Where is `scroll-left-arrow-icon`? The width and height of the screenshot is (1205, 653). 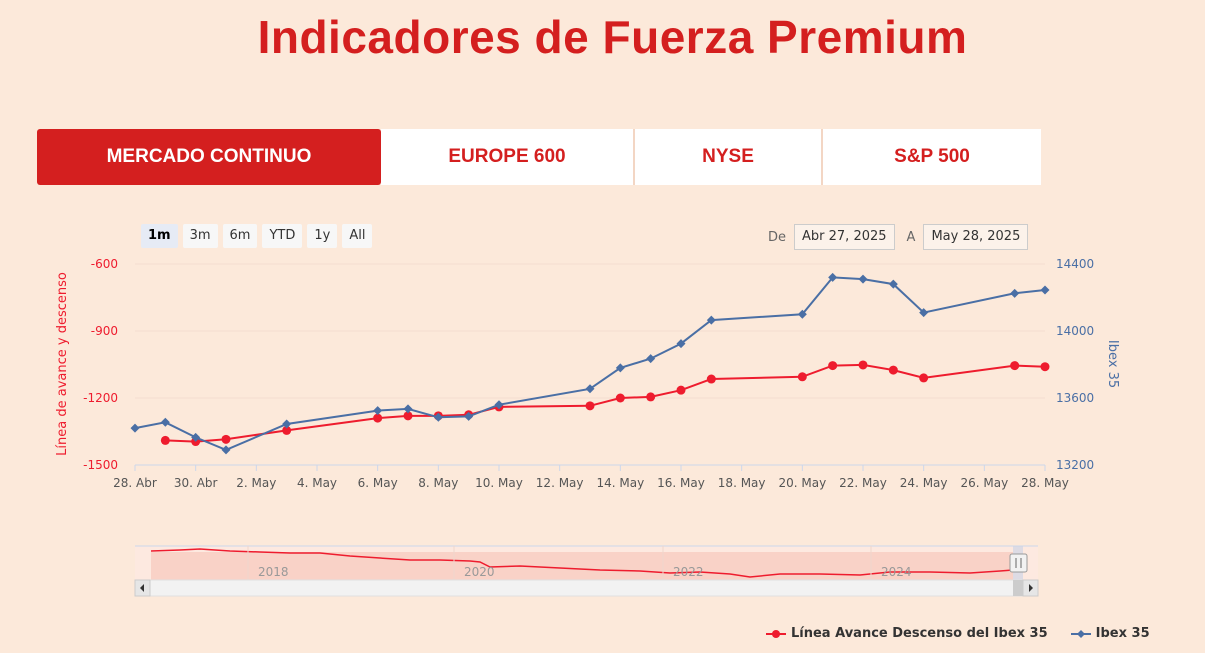 scroll-left-arrow-icon is located at coordinates (142, 588).